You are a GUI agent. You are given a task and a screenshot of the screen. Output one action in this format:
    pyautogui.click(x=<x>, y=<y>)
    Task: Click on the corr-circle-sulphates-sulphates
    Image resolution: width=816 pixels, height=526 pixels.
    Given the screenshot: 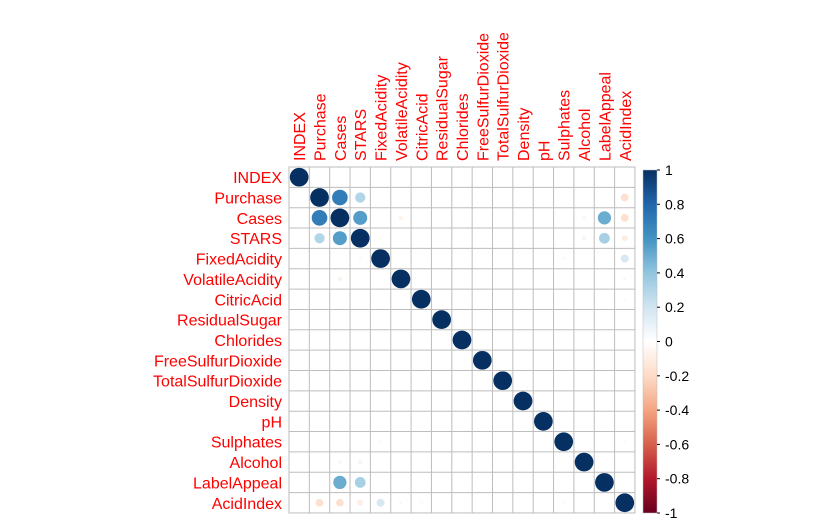 What is the action you would take?
    pyautogui.click(x=564, y=442)
    